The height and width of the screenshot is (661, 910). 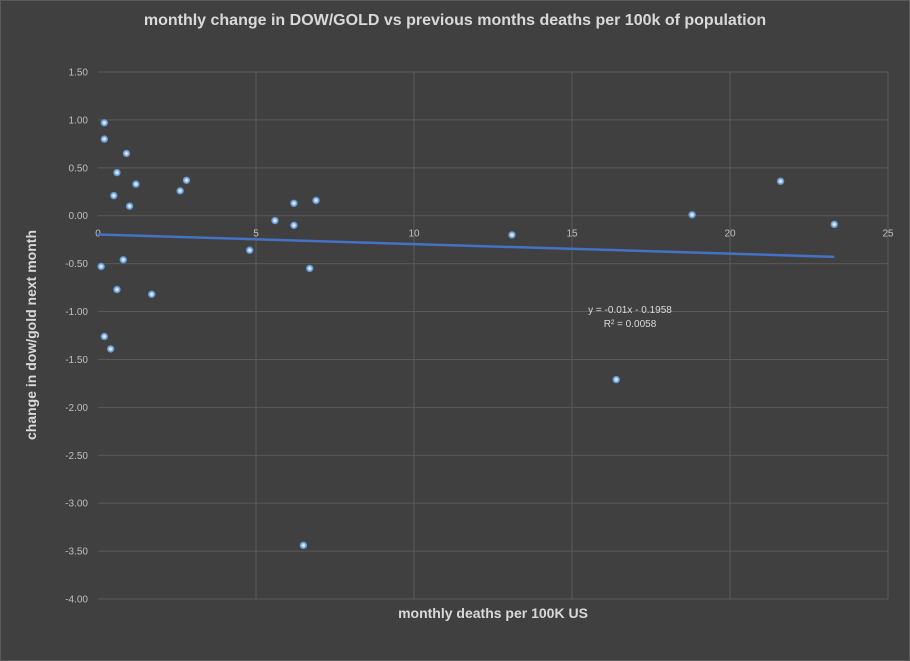 I want to click on x-tick-label: 15, so click(x=572, y=234).